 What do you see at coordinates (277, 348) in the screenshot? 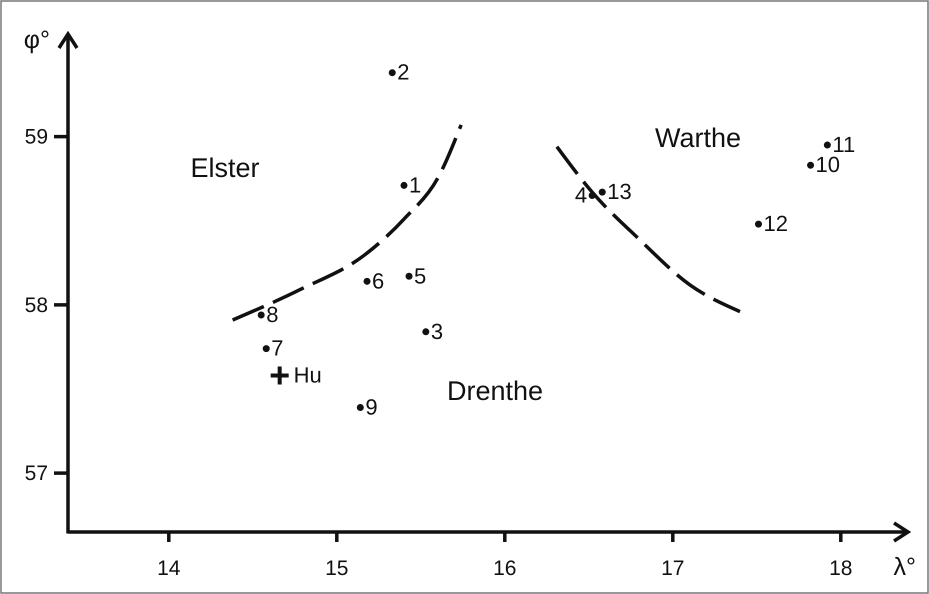
I see `annotation: 7` at bounding box center [277, 348].